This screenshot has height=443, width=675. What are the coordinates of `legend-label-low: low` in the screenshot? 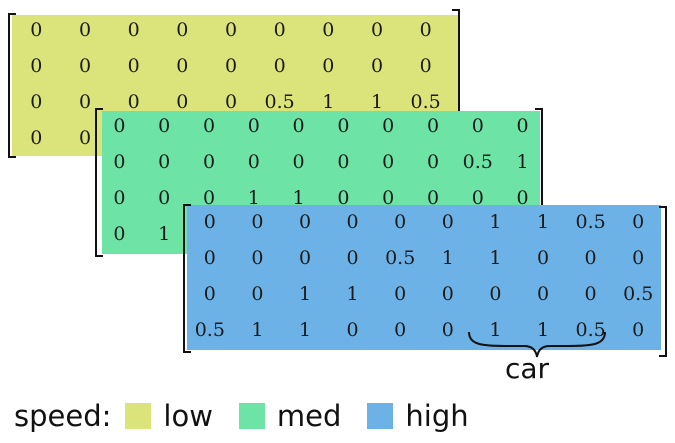 It's located at (188, 416).